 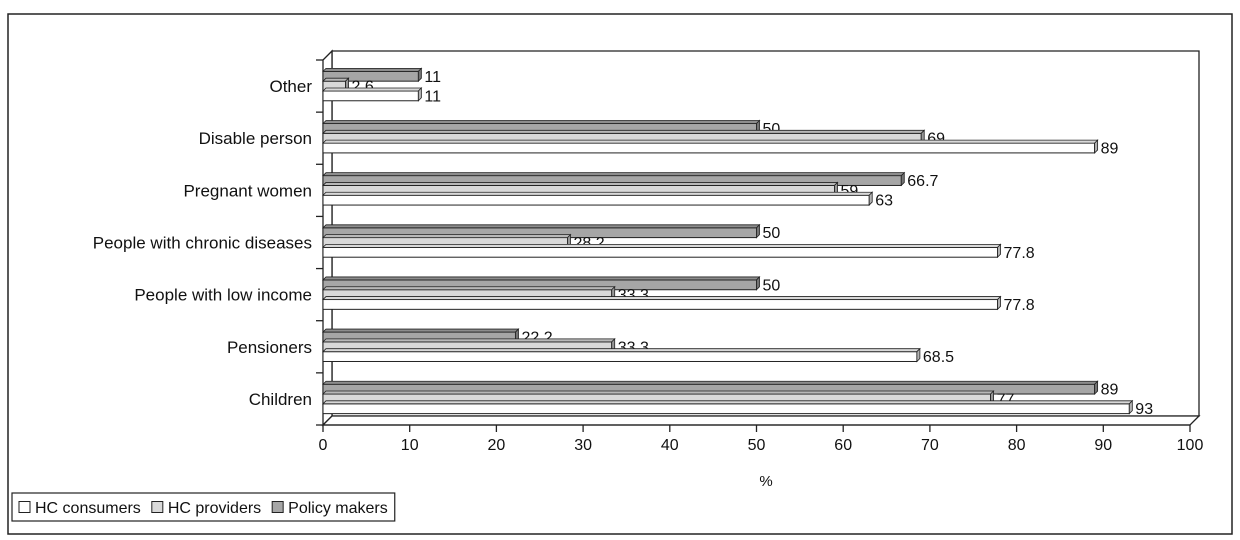 I want to click on bar-people-with-low-income-hc-consumers, so click(x=662, y=303).